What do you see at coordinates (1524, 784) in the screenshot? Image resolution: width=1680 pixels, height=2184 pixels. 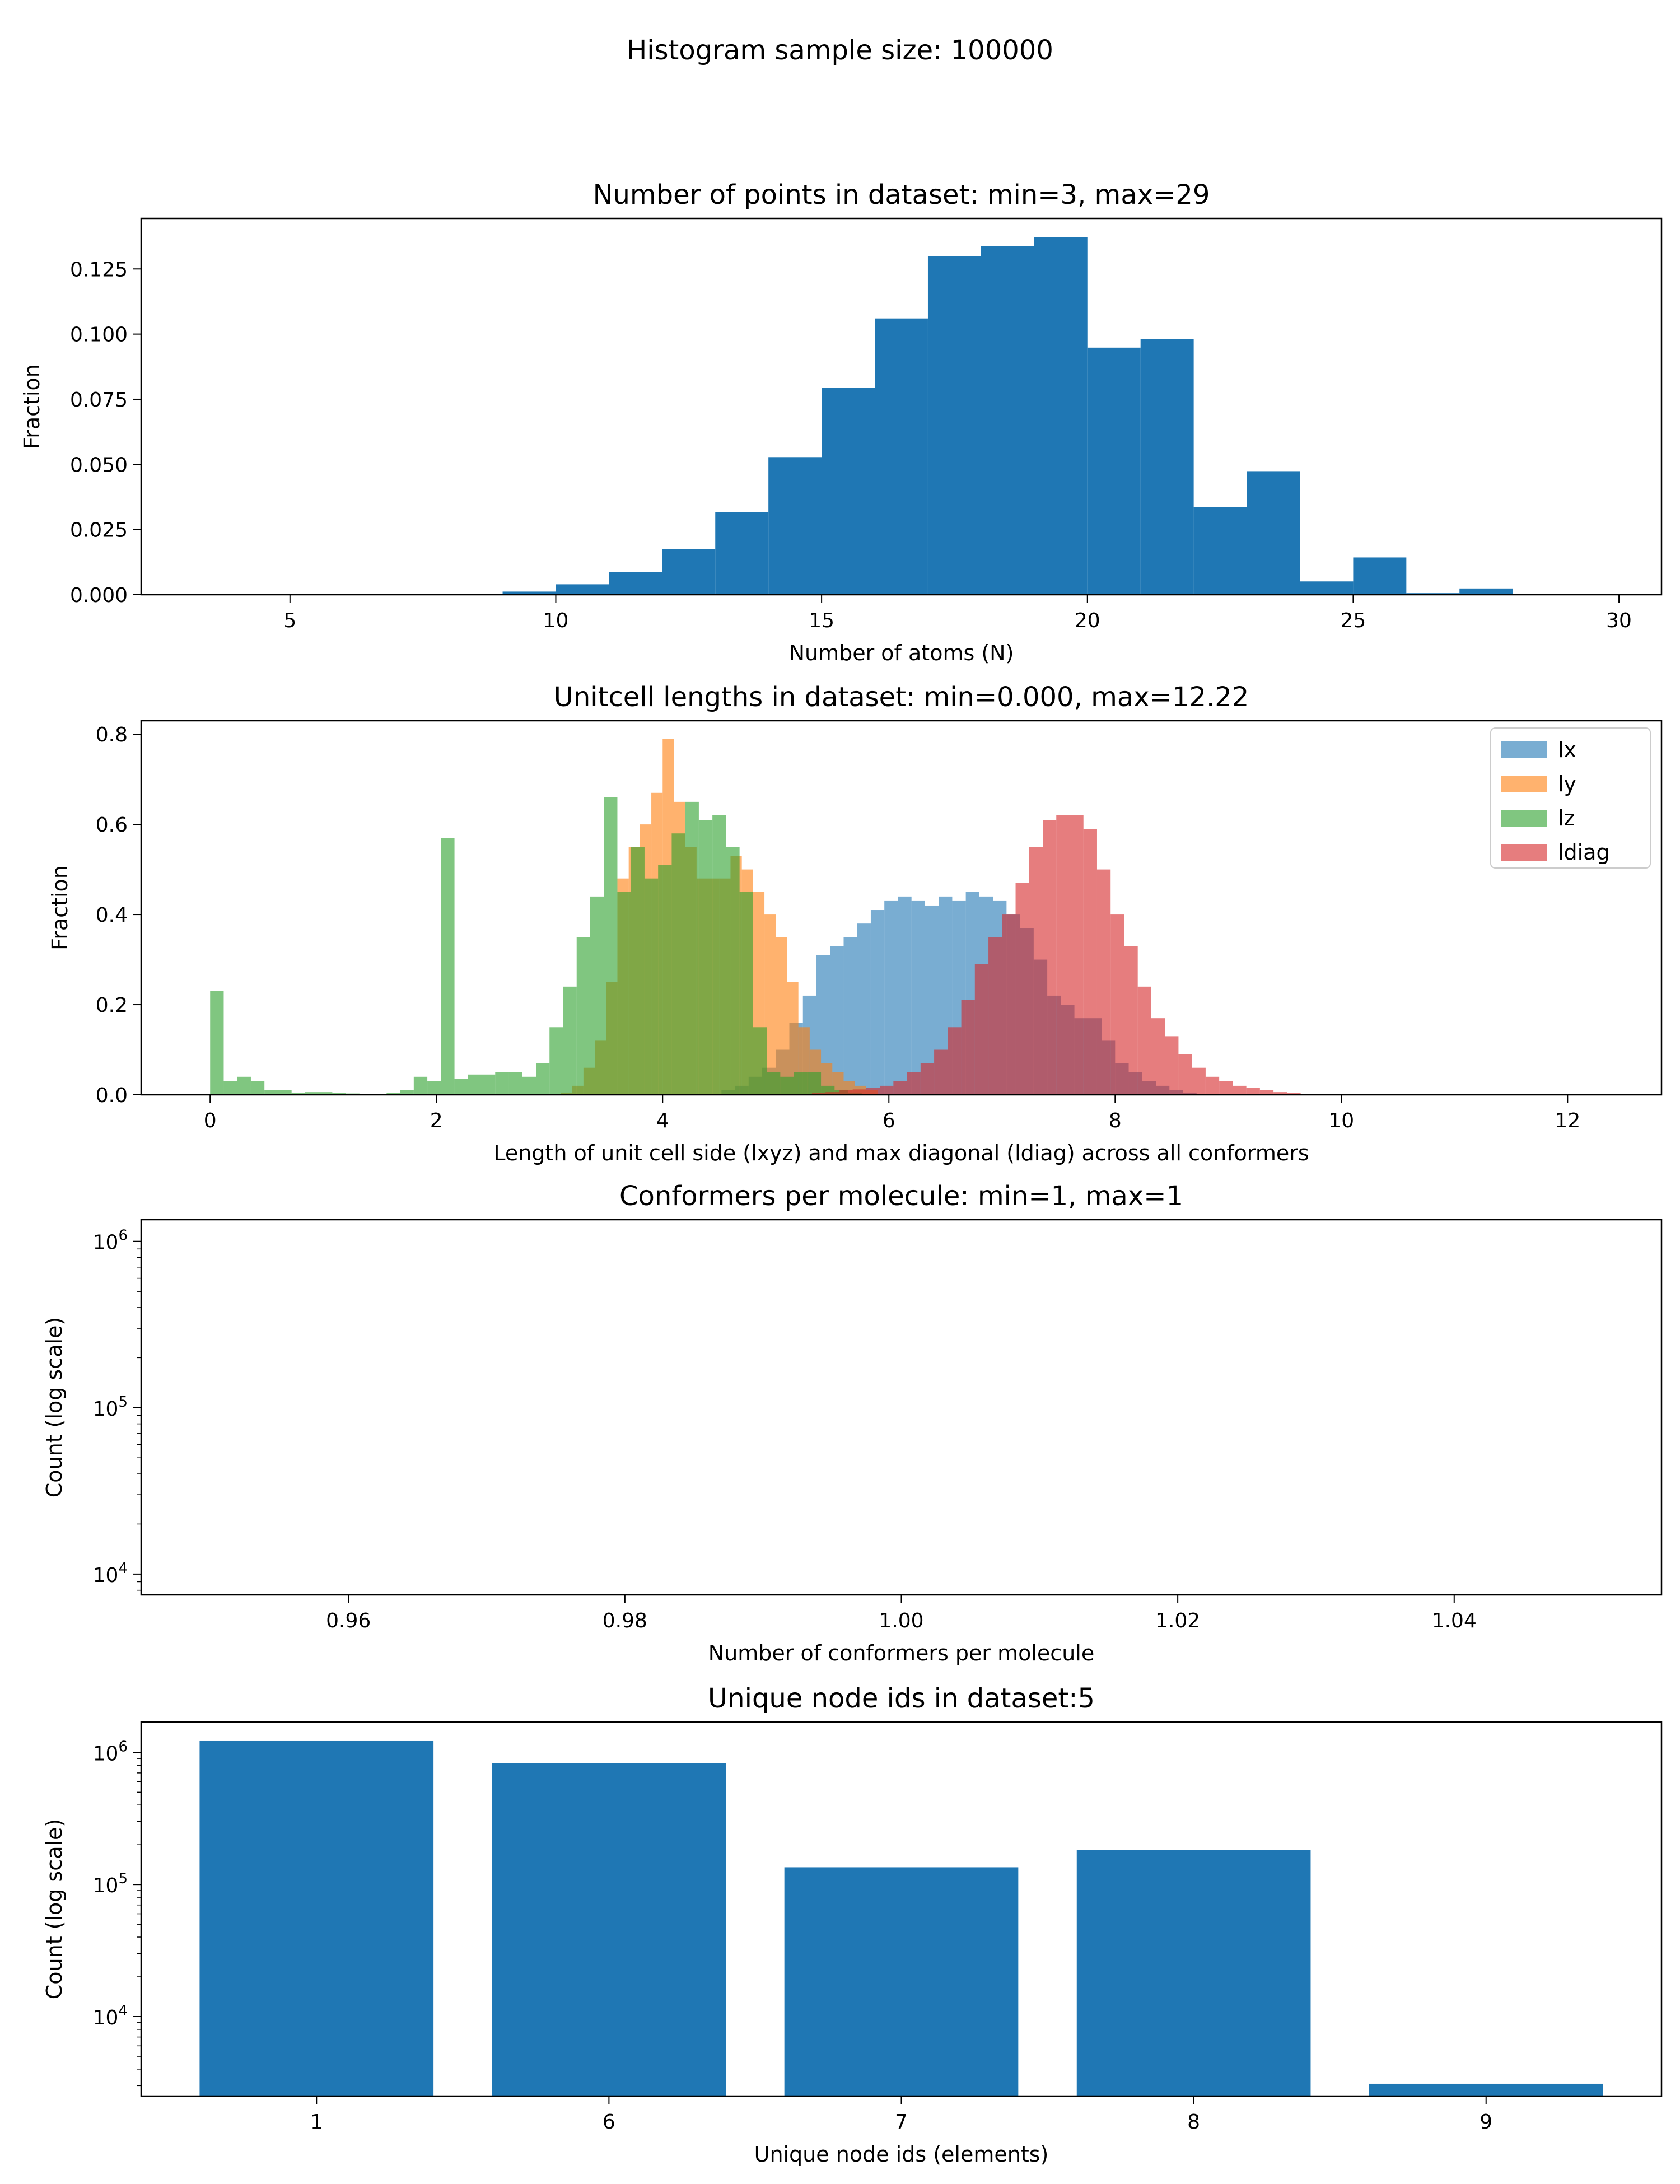 I see `legend-swatch-ly` at bounding box center [1524, 784].